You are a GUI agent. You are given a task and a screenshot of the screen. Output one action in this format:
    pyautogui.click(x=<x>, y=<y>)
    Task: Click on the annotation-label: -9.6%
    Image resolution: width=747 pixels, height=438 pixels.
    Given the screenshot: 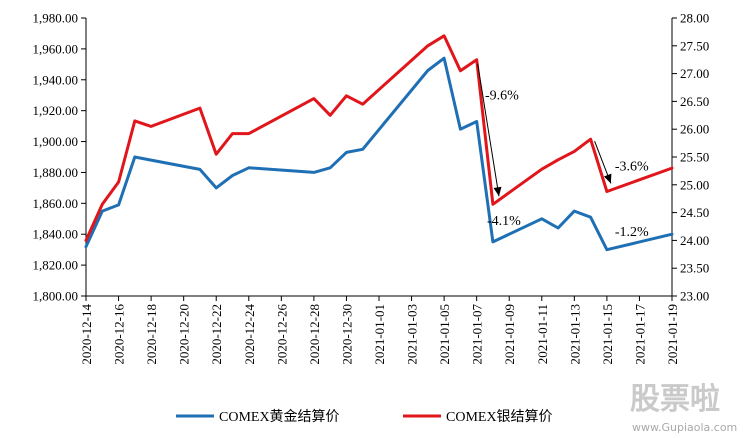 What is the action you would take?
    pyautogui.click(x=502, y=96)
    